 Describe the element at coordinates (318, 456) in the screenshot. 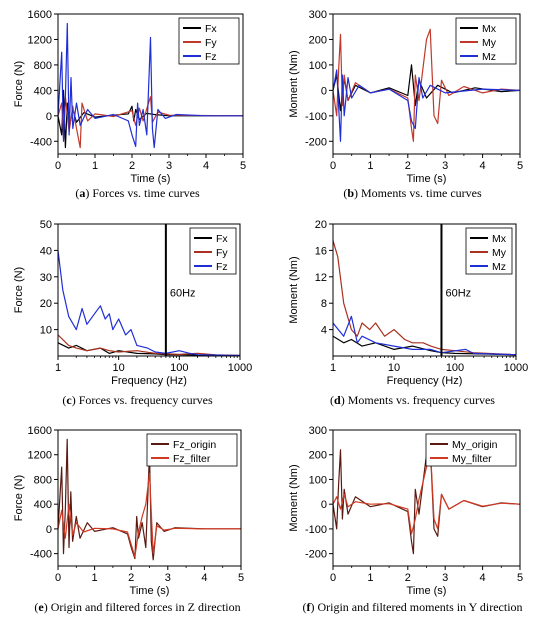

I see `y-tick-label: 200` at that location.